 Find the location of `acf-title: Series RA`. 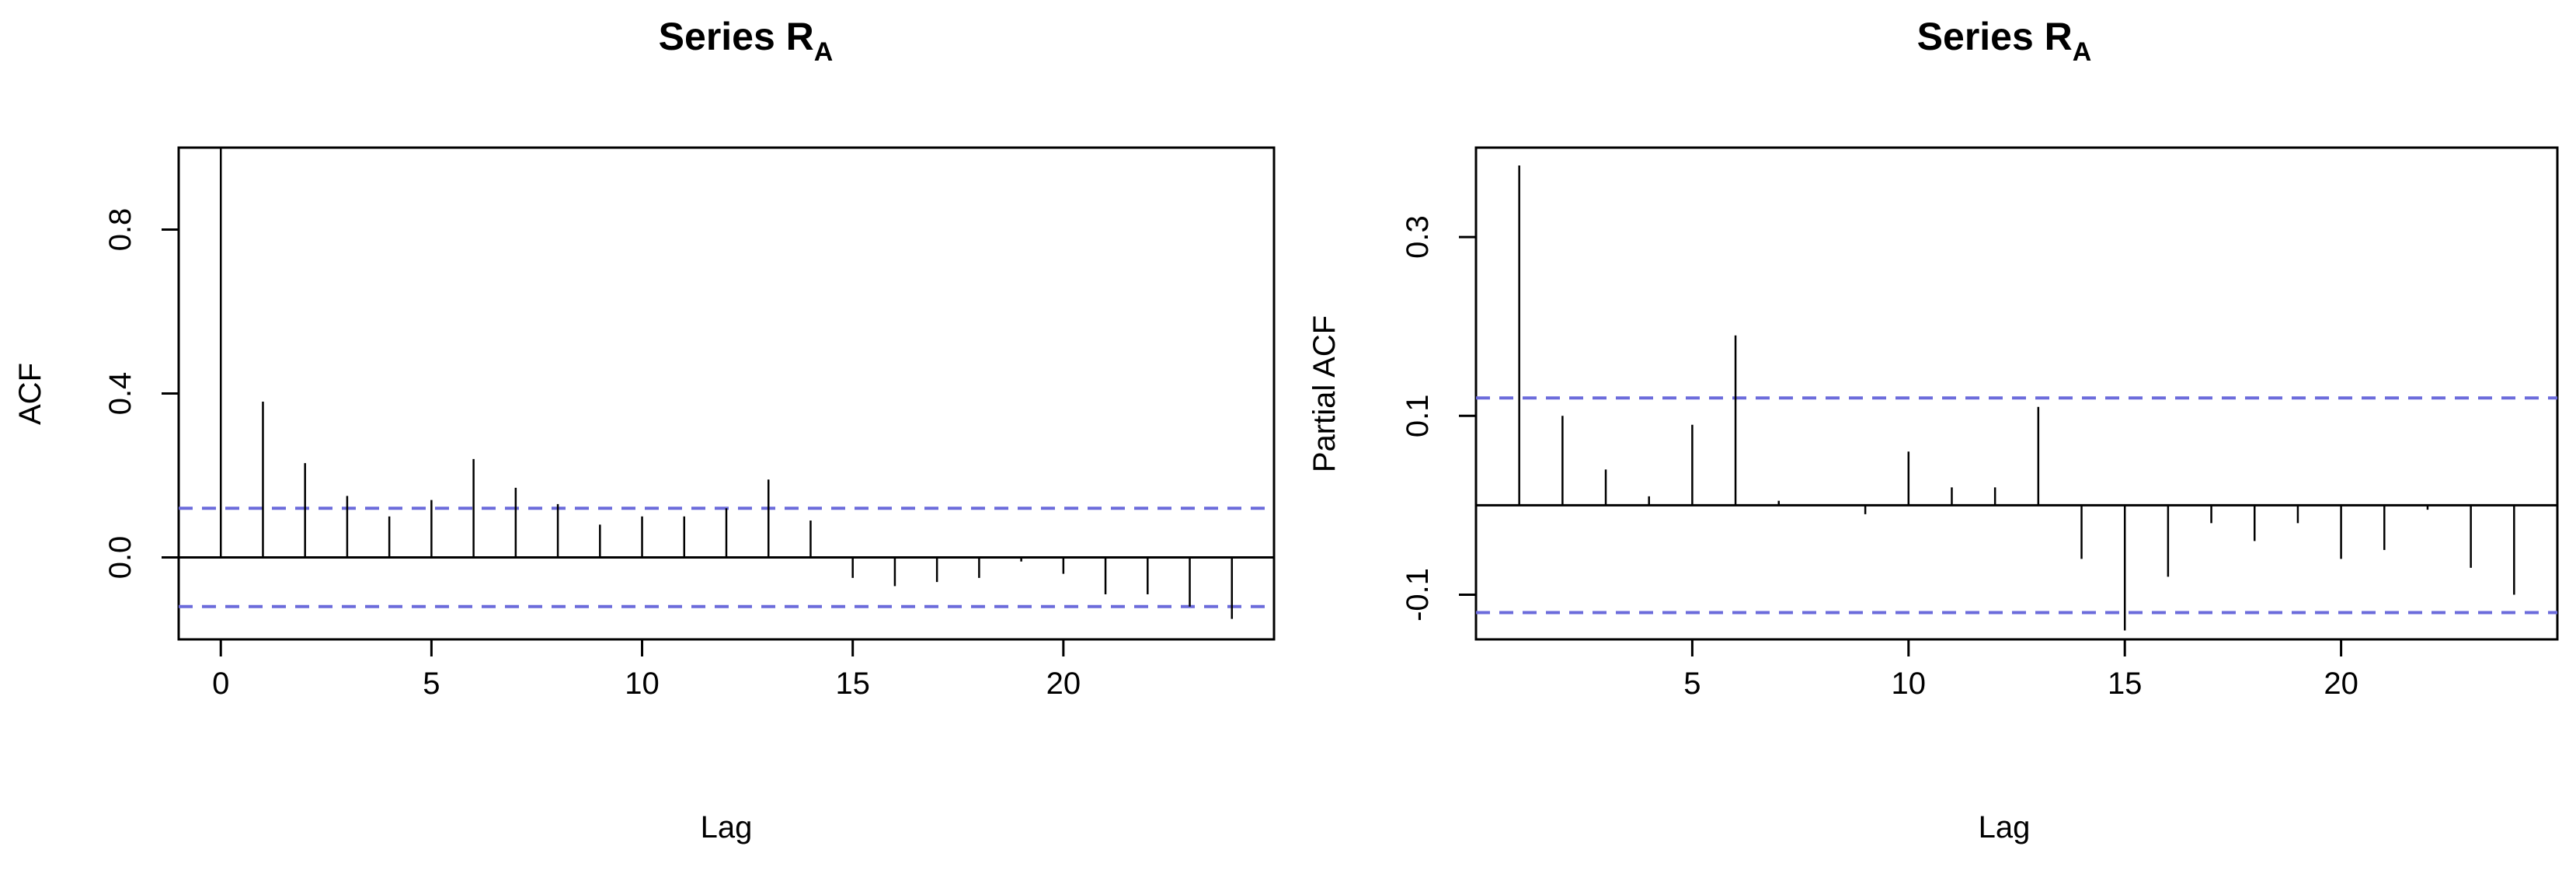

acf-title: Series RA is located at coordinates (746, 41).